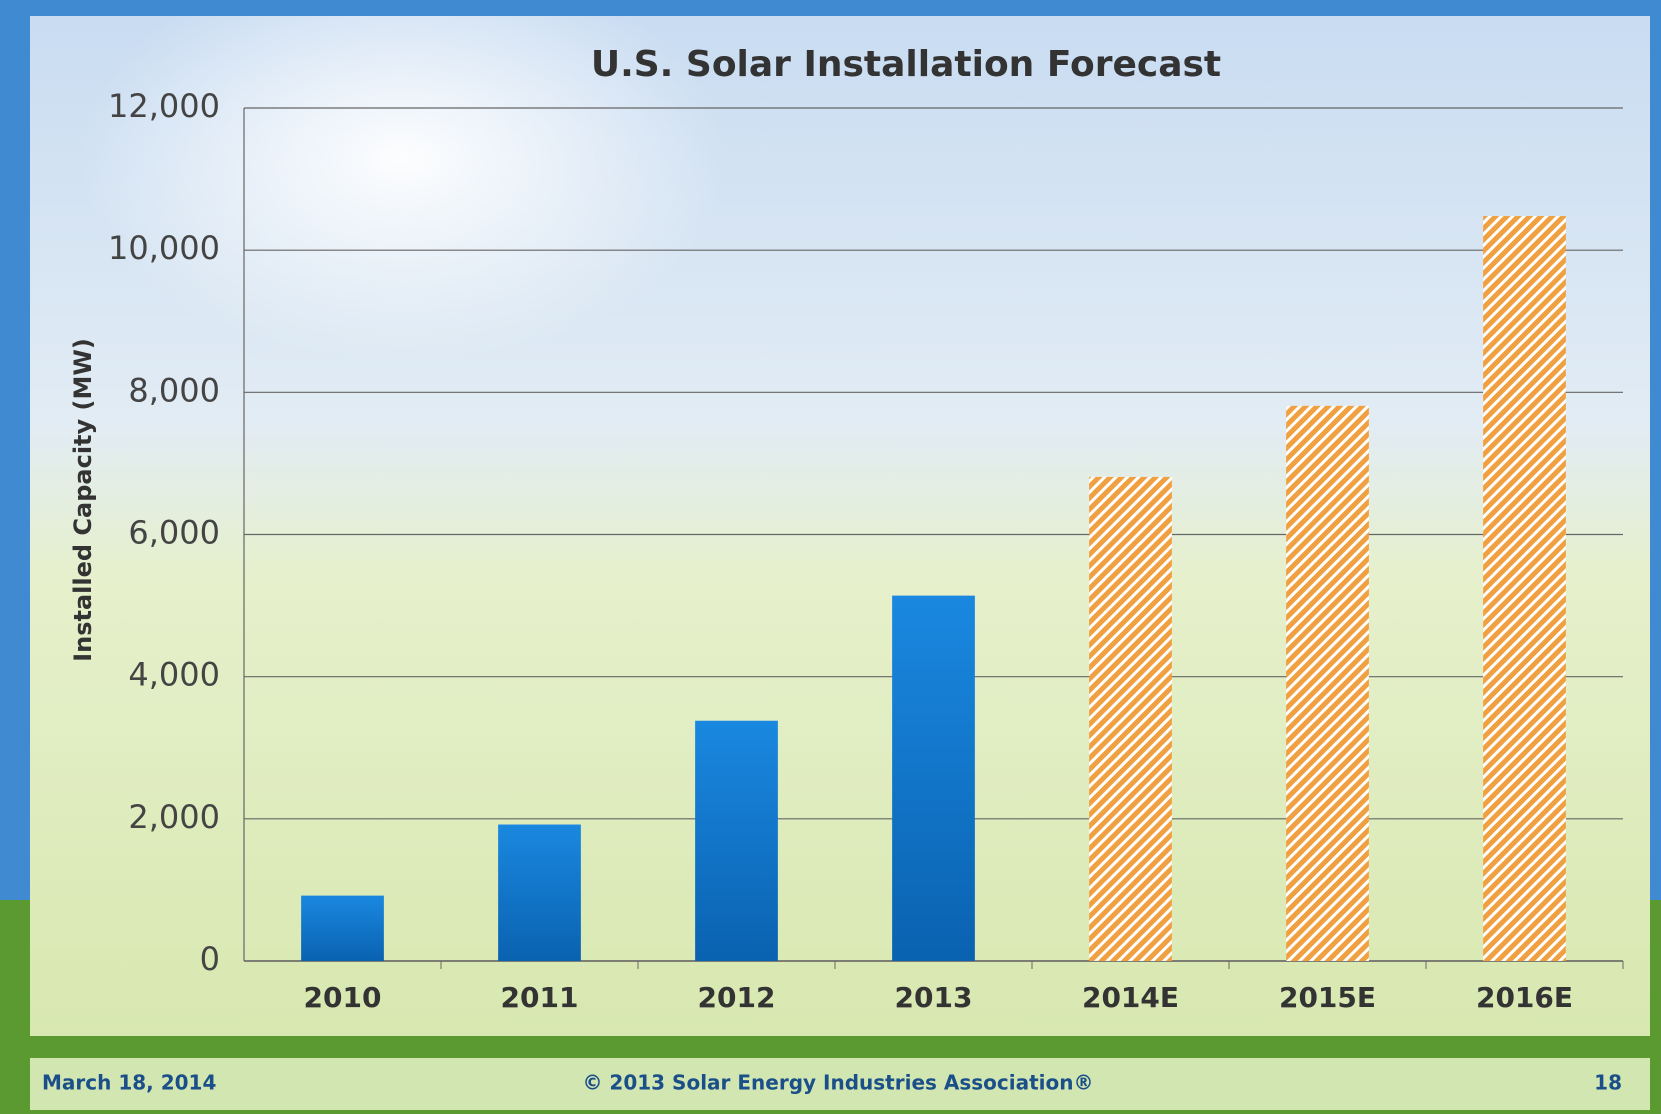 Image resolution: width=1661 pixels, height=1114 pixels. Describe the element at coordinates (906, 64) in the screenshot. I see `chart-title: U.S. Solar Installation Forecast` at that location.